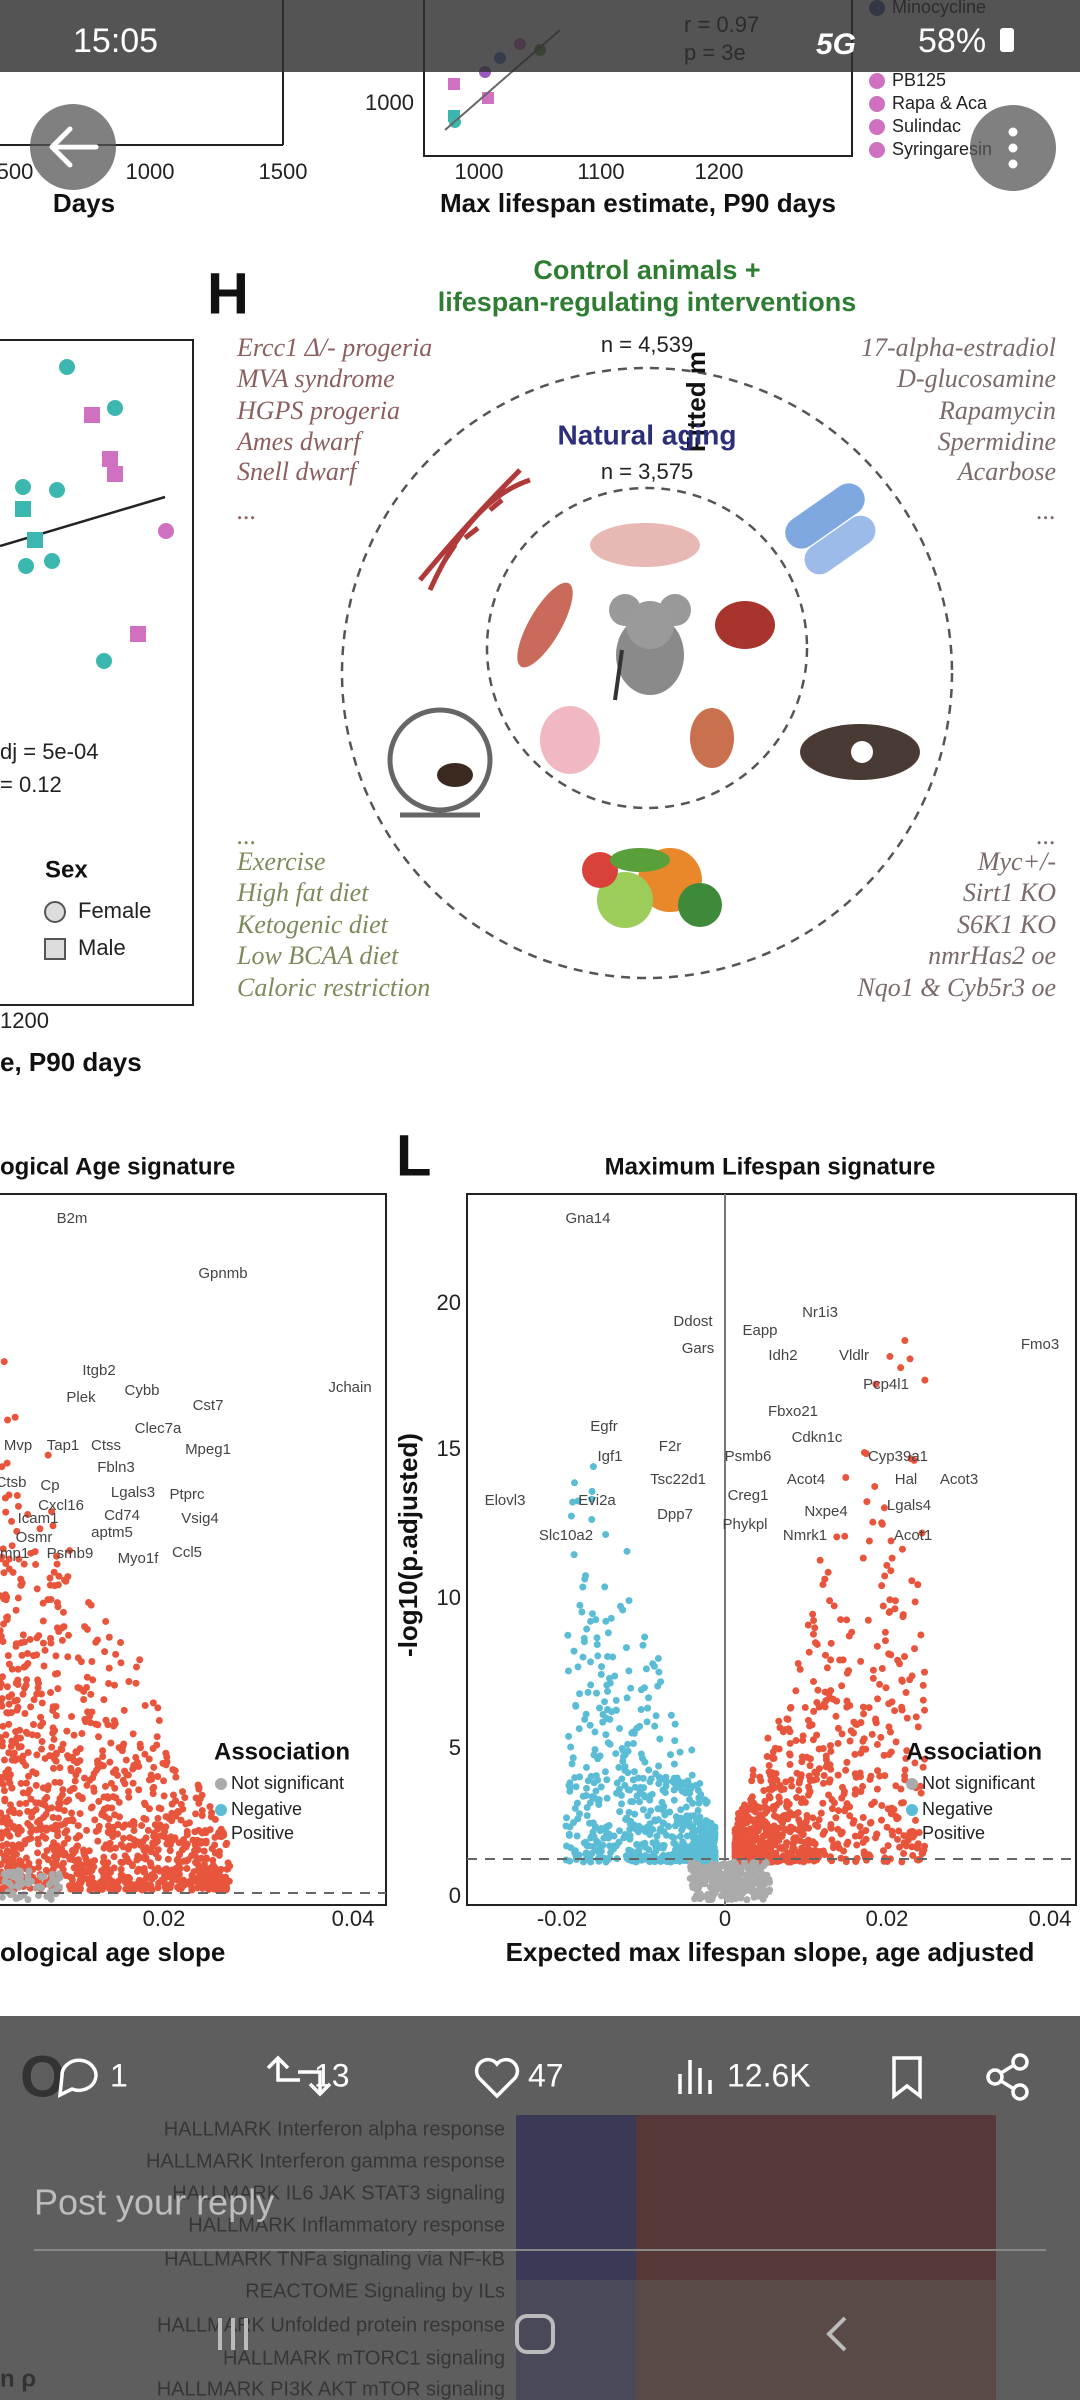 This screenshot has width=1080, height=2400. Describe the element at coordinates (953, 1833) in the screenshot. I see `legend-label: Positive` at that location.